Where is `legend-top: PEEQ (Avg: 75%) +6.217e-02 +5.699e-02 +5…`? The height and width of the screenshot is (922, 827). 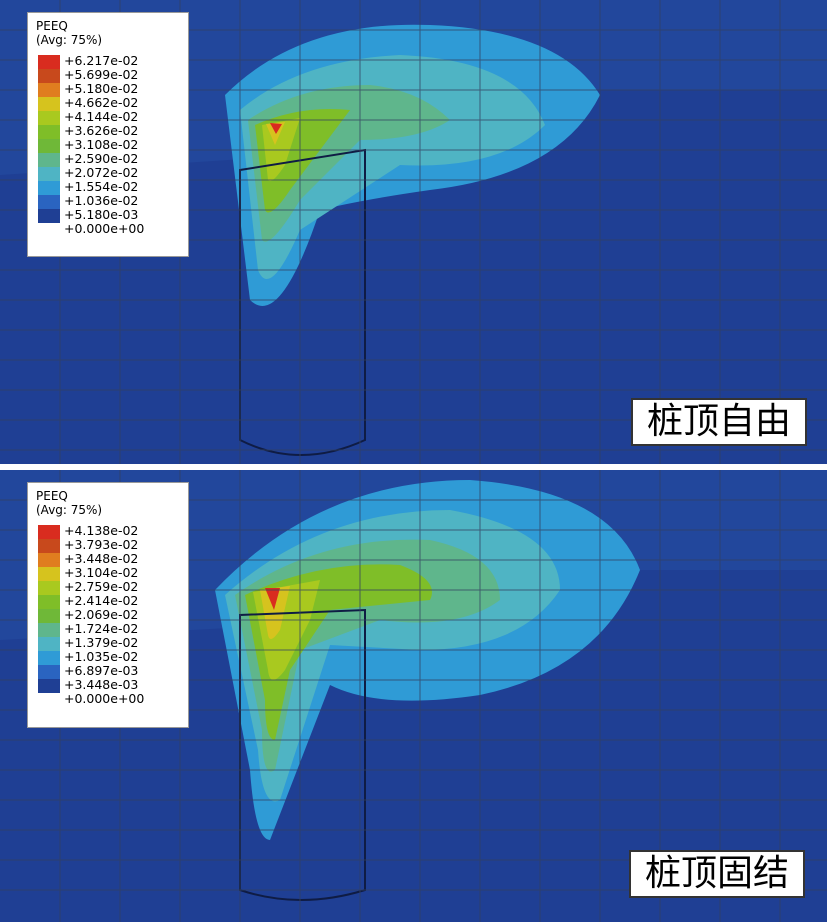 legend-top: PEEQ (Avg: 75%) +6.217e-02 +5.699e-02 +5… is located at coordinates (108, 134).